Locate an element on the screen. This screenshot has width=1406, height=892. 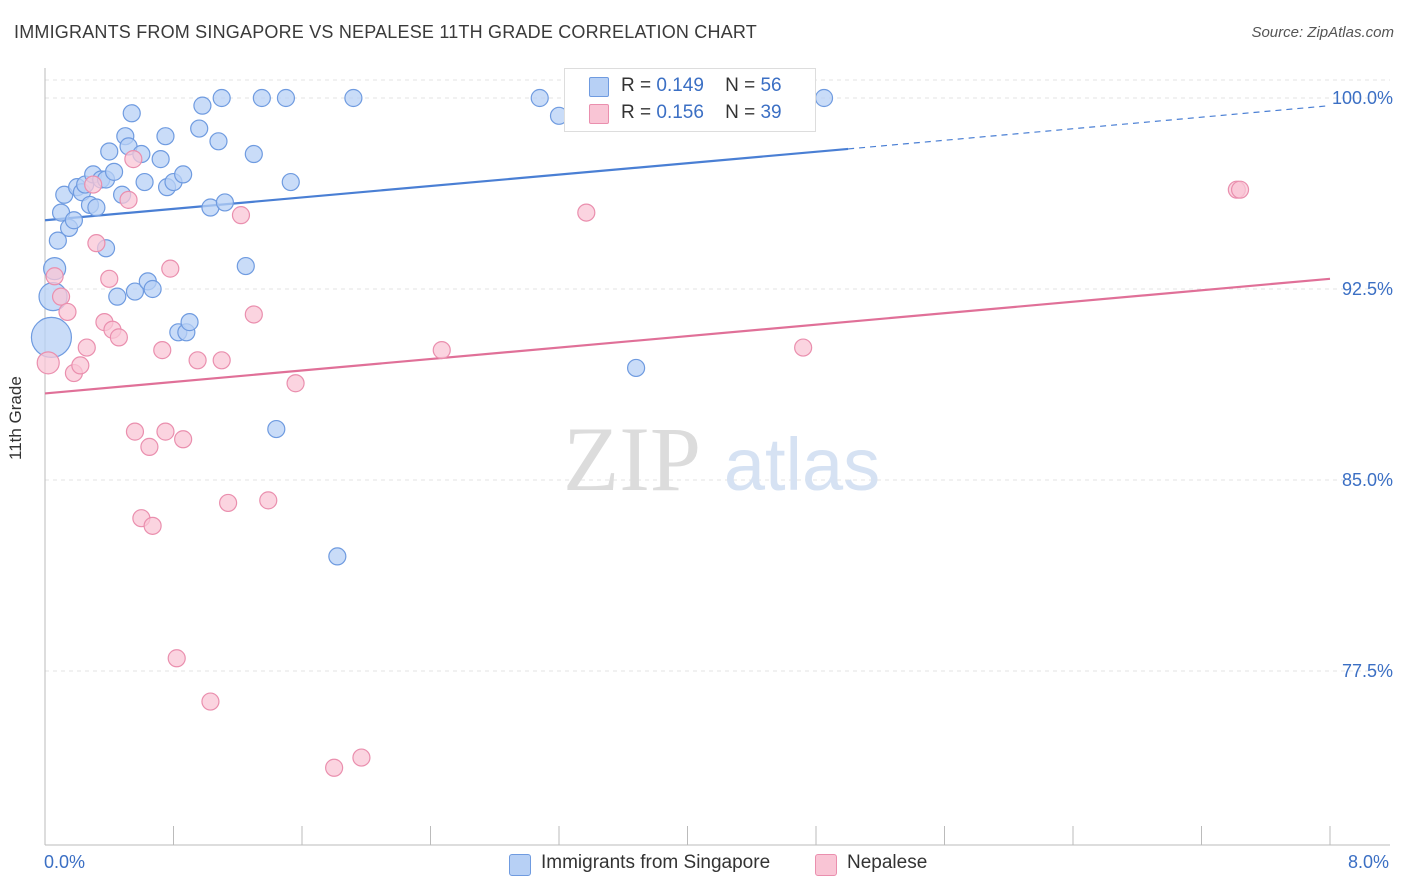
legend-n-nepalese: 39 is located at coordinates (771, 112).